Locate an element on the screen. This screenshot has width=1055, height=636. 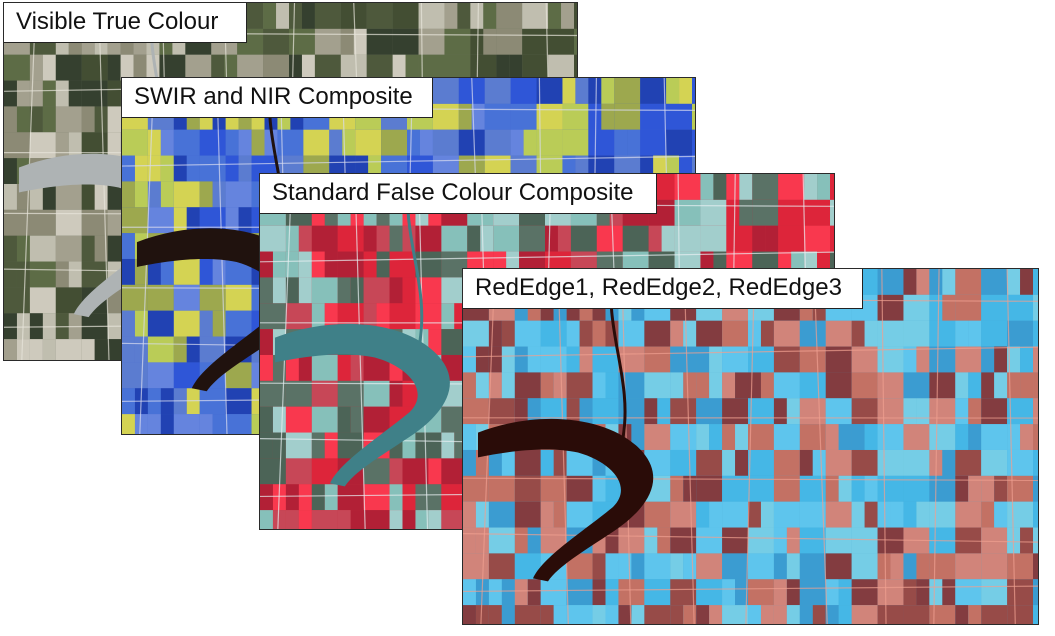
panel-label: Visible True Colour is located at coordinates (125, 23).